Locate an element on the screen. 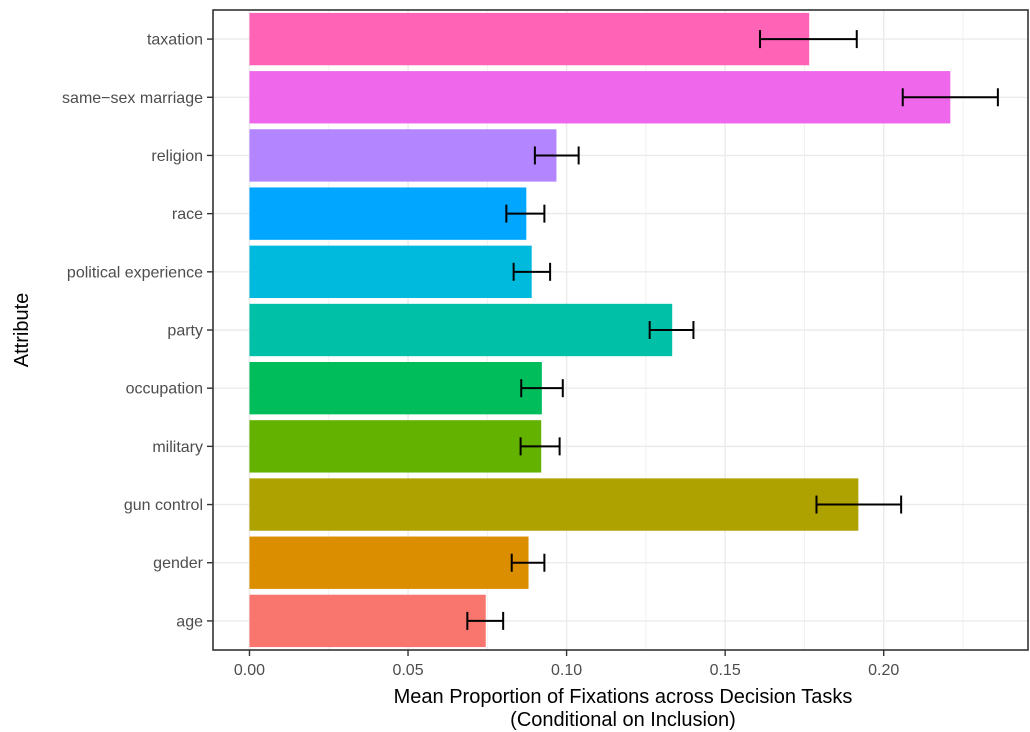  y-tick-label: religion is located at coordinates (177, 156).